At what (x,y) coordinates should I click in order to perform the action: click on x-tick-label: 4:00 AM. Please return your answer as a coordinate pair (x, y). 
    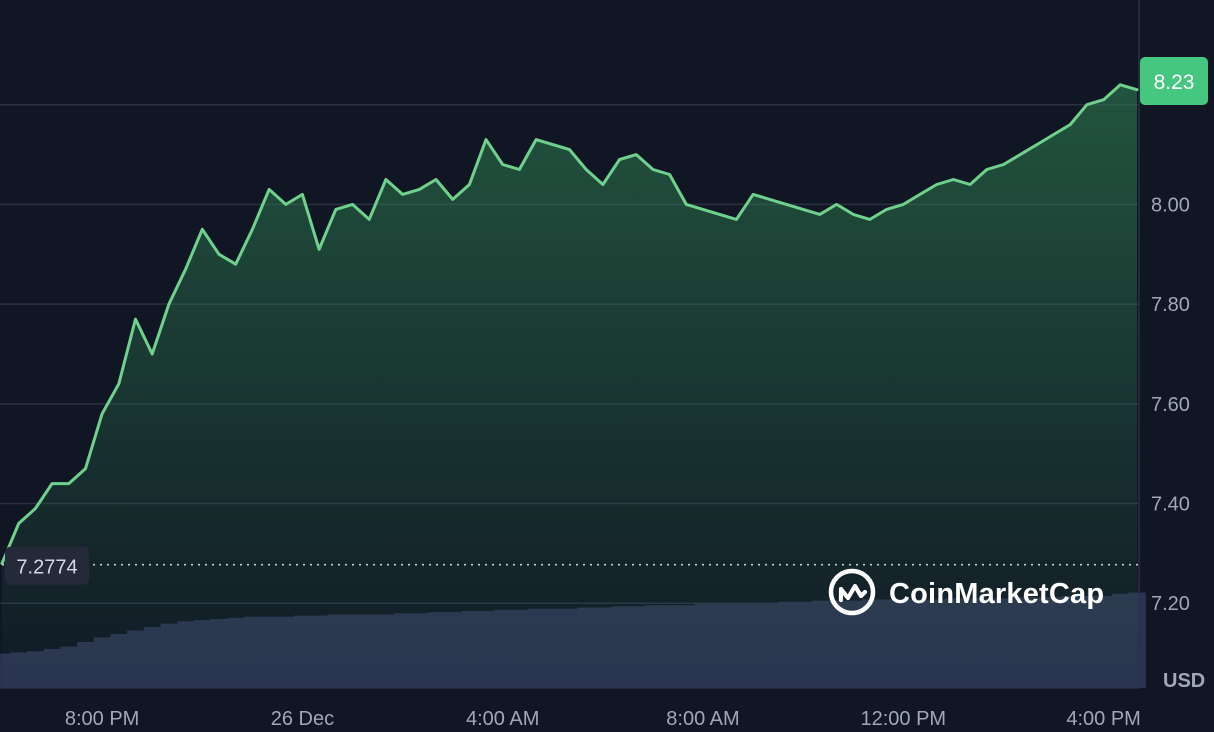
    Looking at the image, I should click on (502, 719).